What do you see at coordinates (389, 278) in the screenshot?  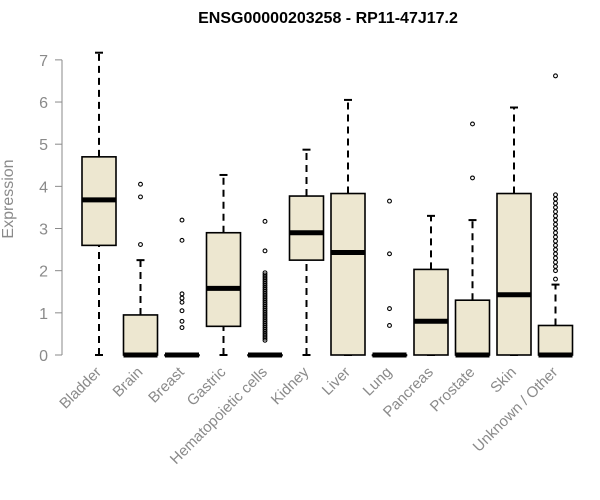 I see `box-lung` at bounding box center [389, 278].